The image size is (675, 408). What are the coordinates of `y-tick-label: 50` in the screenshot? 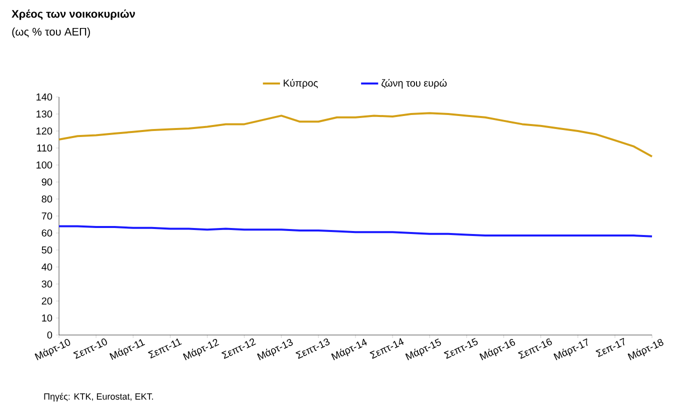 It's located at (47, 250).